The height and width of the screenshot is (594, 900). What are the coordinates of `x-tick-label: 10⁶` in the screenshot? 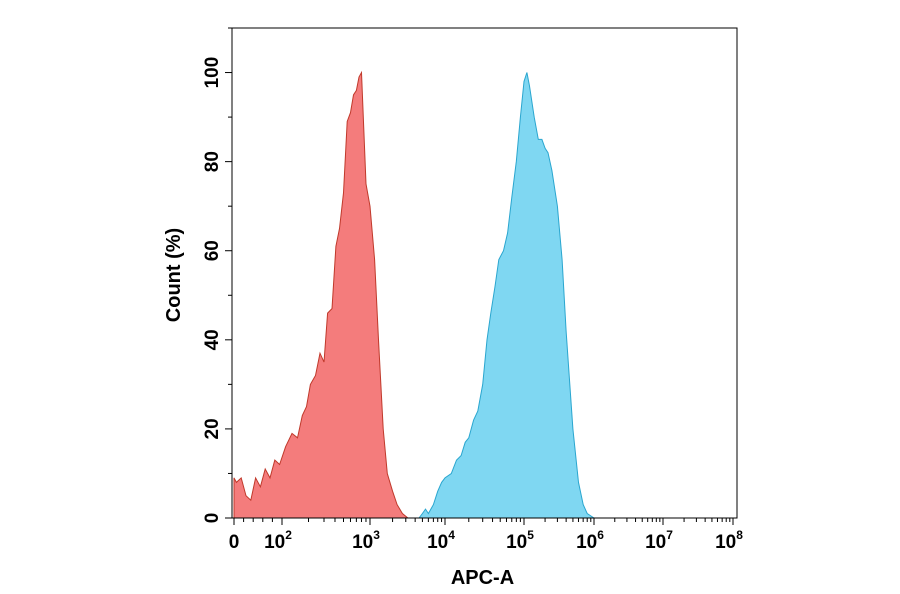 It's located at (590, 540).